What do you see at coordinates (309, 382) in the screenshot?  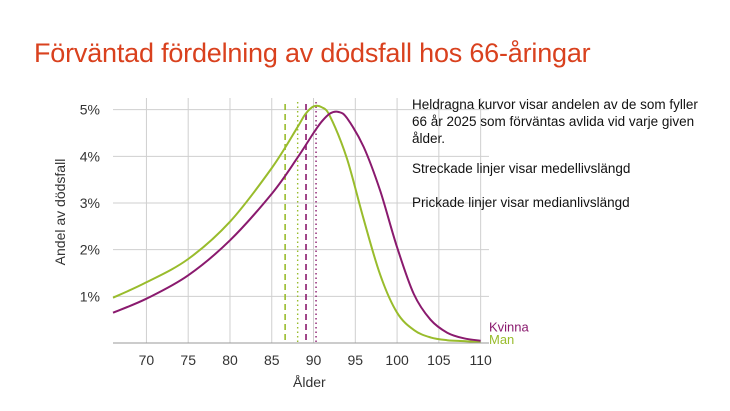 I see `x-axis-label: Ålder` at bounding box center [309, 382].